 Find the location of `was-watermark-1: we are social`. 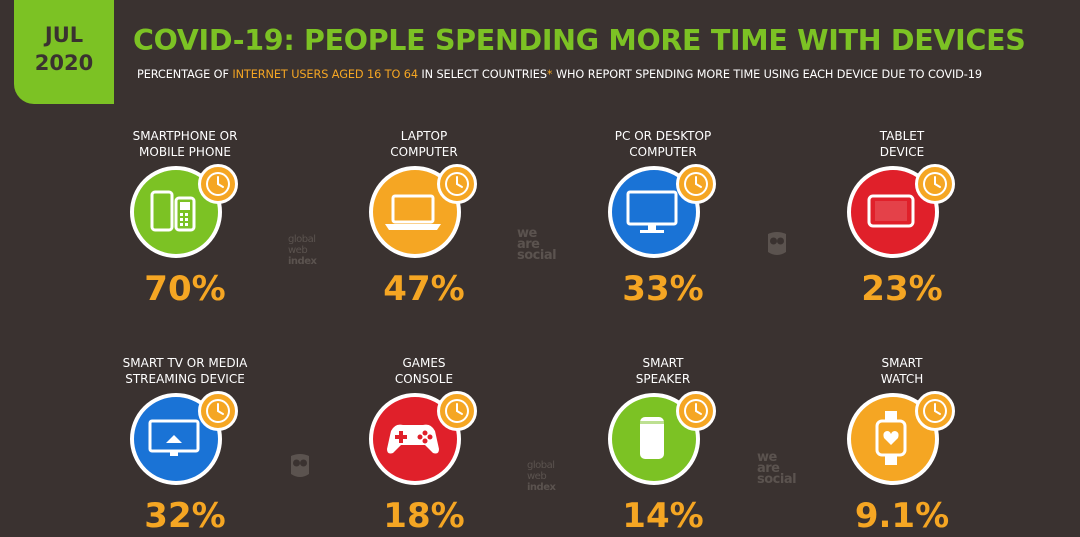

was-watermark-1: we are social is located at coordinates (537, 244).